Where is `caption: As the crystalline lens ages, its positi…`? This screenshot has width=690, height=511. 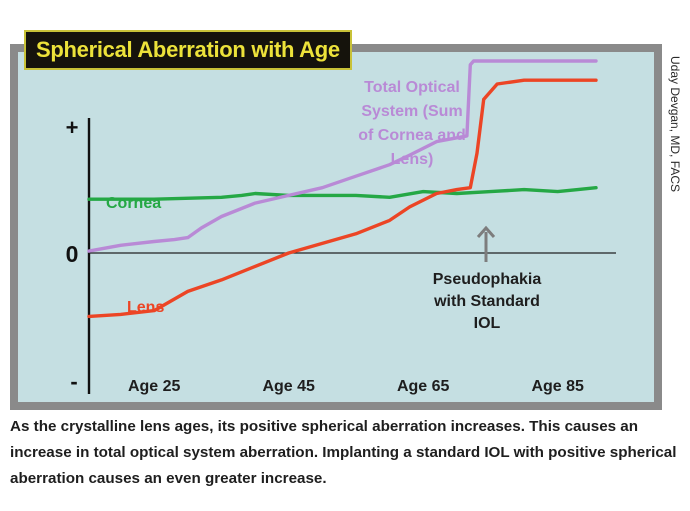
caption: As the crystalline lens ages, its positi… is located at coordinates (343, 452).